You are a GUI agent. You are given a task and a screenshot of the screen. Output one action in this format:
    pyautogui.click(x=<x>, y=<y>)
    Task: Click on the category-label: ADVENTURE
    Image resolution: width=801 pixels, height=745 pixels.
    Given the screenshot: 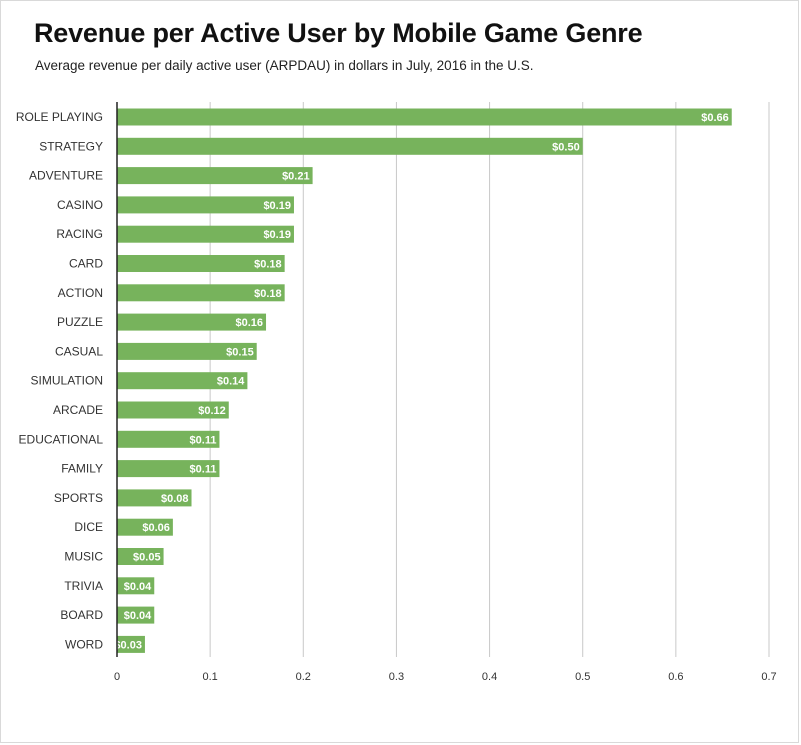 What is the action you would take?
    pyautogui.click(x=66, y=176)
    